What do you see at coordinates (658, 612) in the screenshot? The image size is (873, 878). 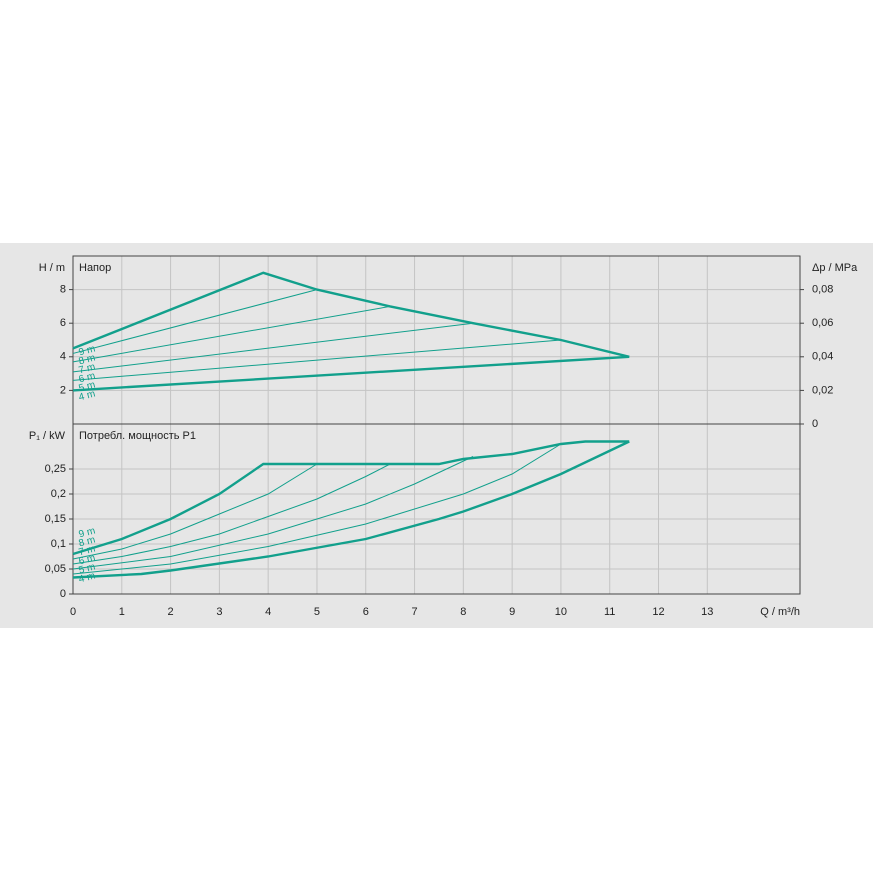 I see `x-tick-label: 12` at bounding box center [658, 612].